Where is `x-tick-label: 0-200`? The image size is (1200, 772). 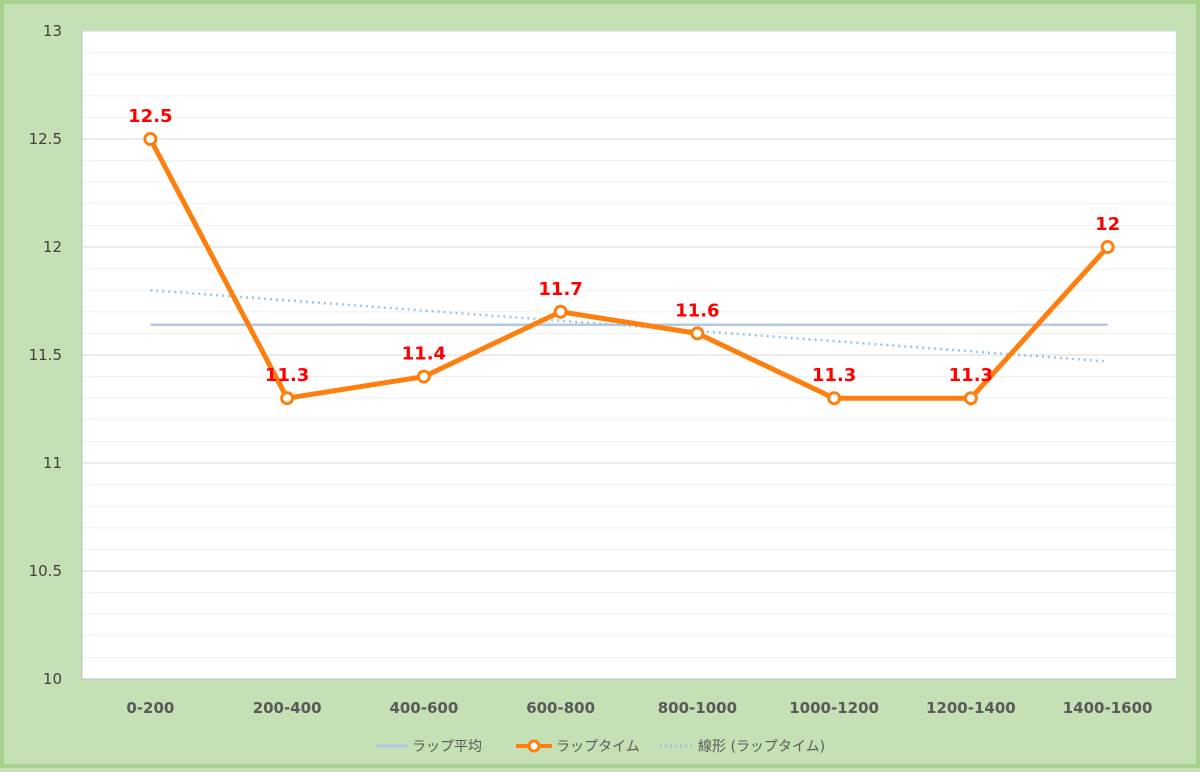 x-tick-label: 0-200 is located at coordinates (150, 708).